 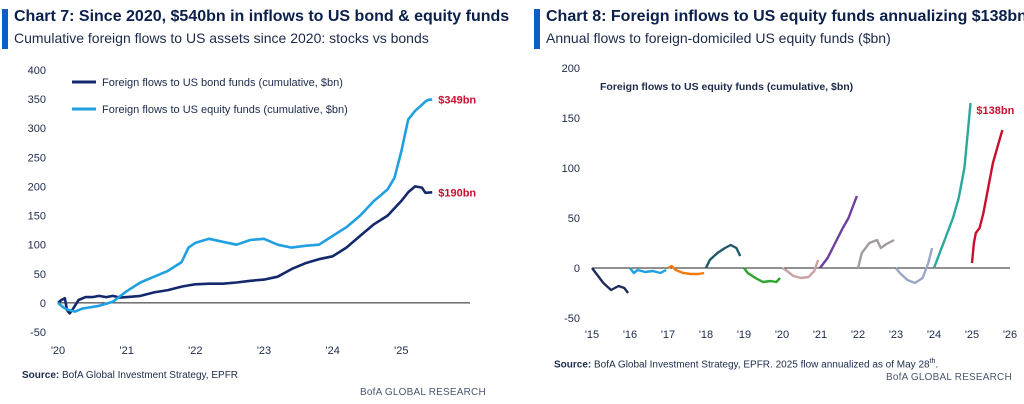 I want to click on series-line-2015, so click(x=610, y=280).